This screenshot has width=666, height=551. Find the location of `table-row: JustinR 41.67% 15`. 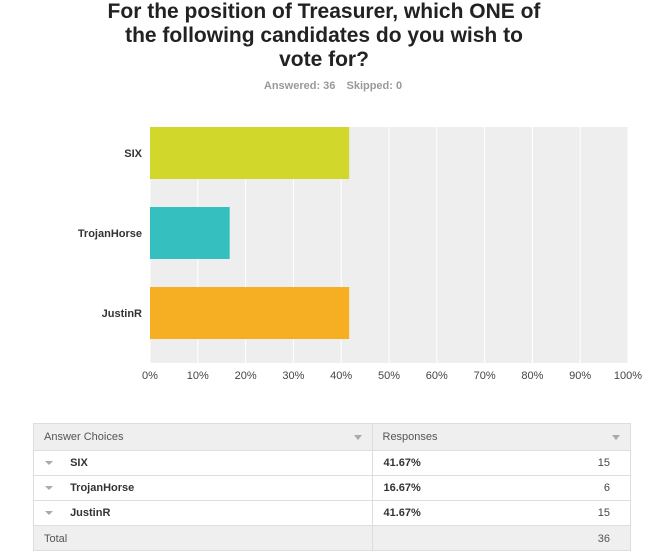

table-row: JustinR 41.67% 15 is located at coordinates (332, 513).